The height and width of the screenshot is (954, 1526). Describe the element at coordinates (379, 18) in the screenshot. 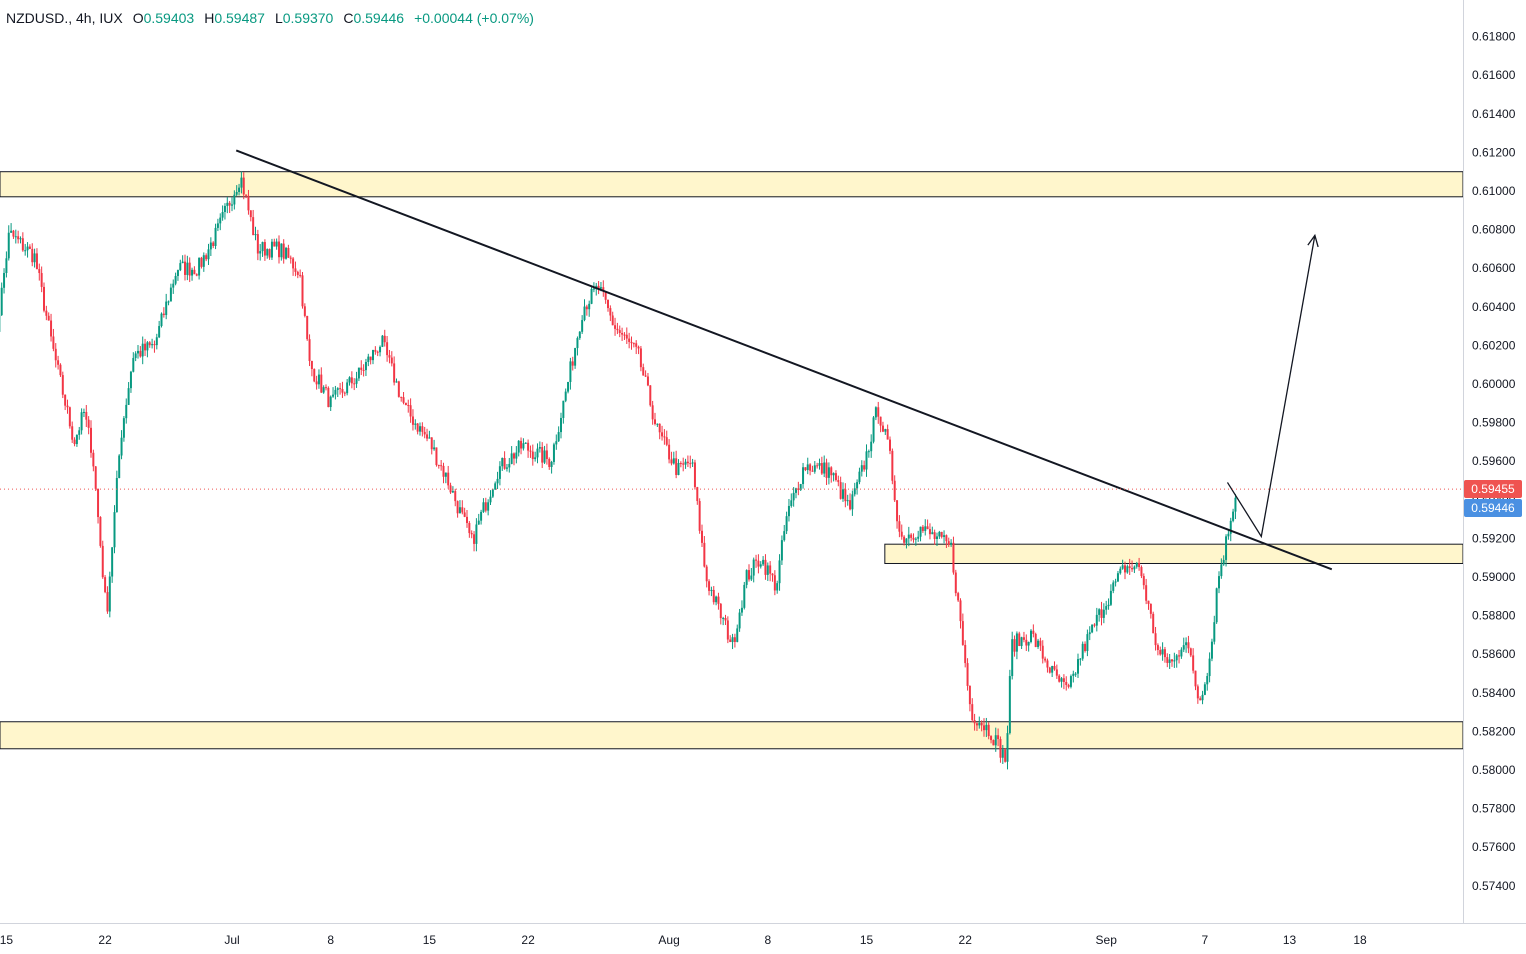

I see `close-value: 0.59446` at that location.